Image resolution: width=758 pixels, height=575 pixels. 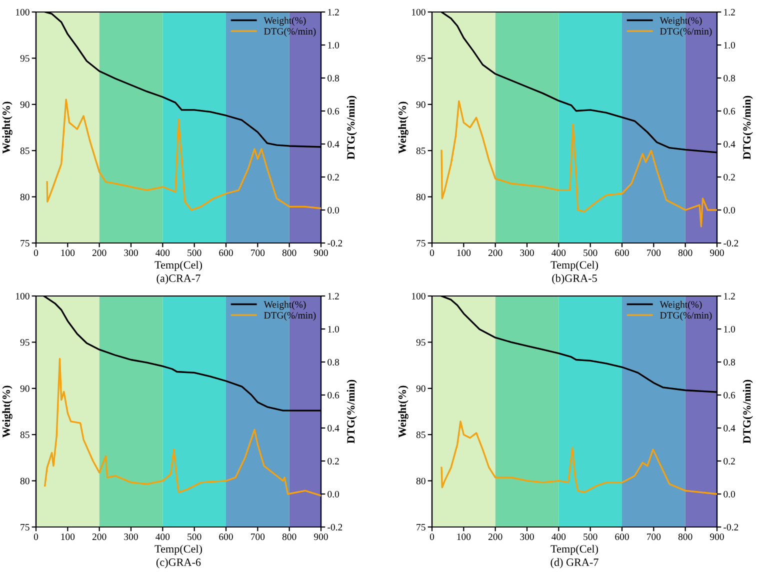 I want to click on text: (b)GRA-5, so click(x=574, y=279).